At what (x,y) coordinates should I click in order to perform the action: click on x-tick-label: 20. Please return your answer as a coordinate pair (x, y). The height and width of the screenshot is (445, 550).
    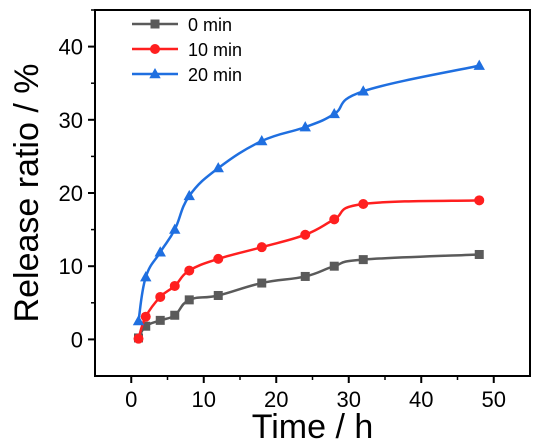
    Looking at the image, I should click on (276, 399).